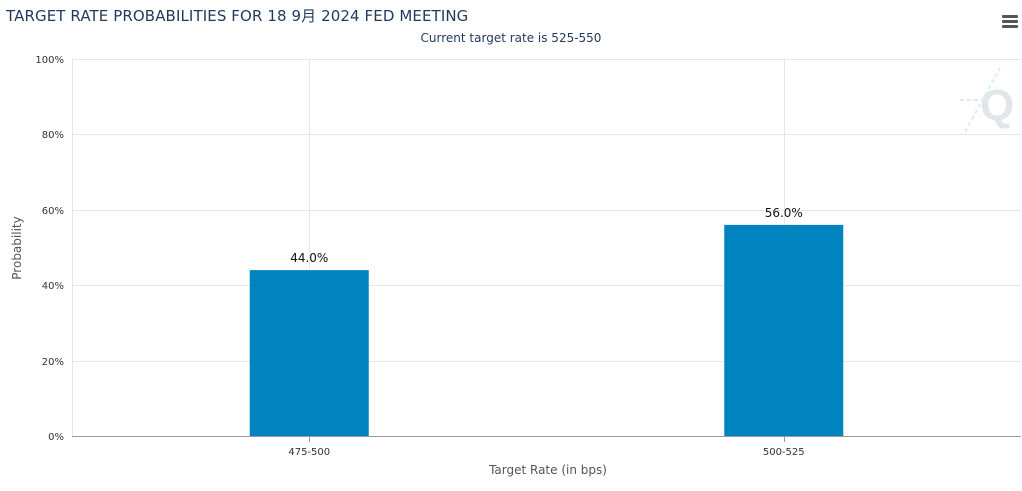 This screenshot has width=1022, height=491. What do you see at coordinates (49, 60) in the screenshot?
I see `y-tick-label: 100%` at bounding box center [49, 60].